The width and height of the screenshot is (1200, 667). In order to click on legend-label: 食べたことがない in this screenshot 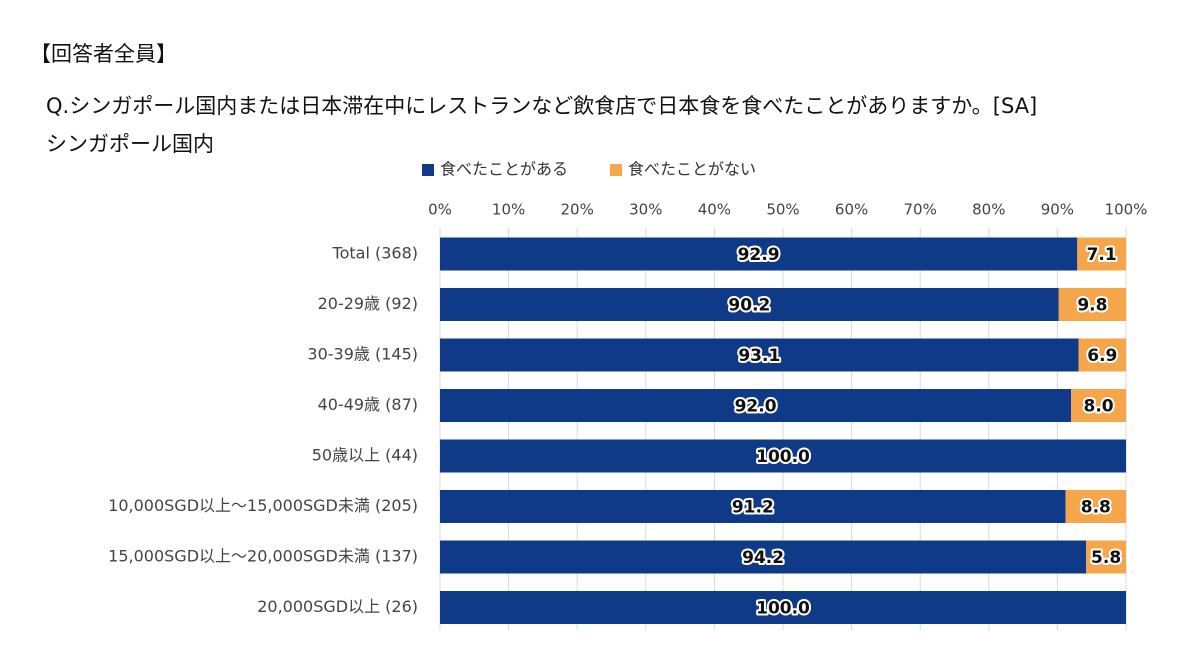, I will do `click(692, 169)`.